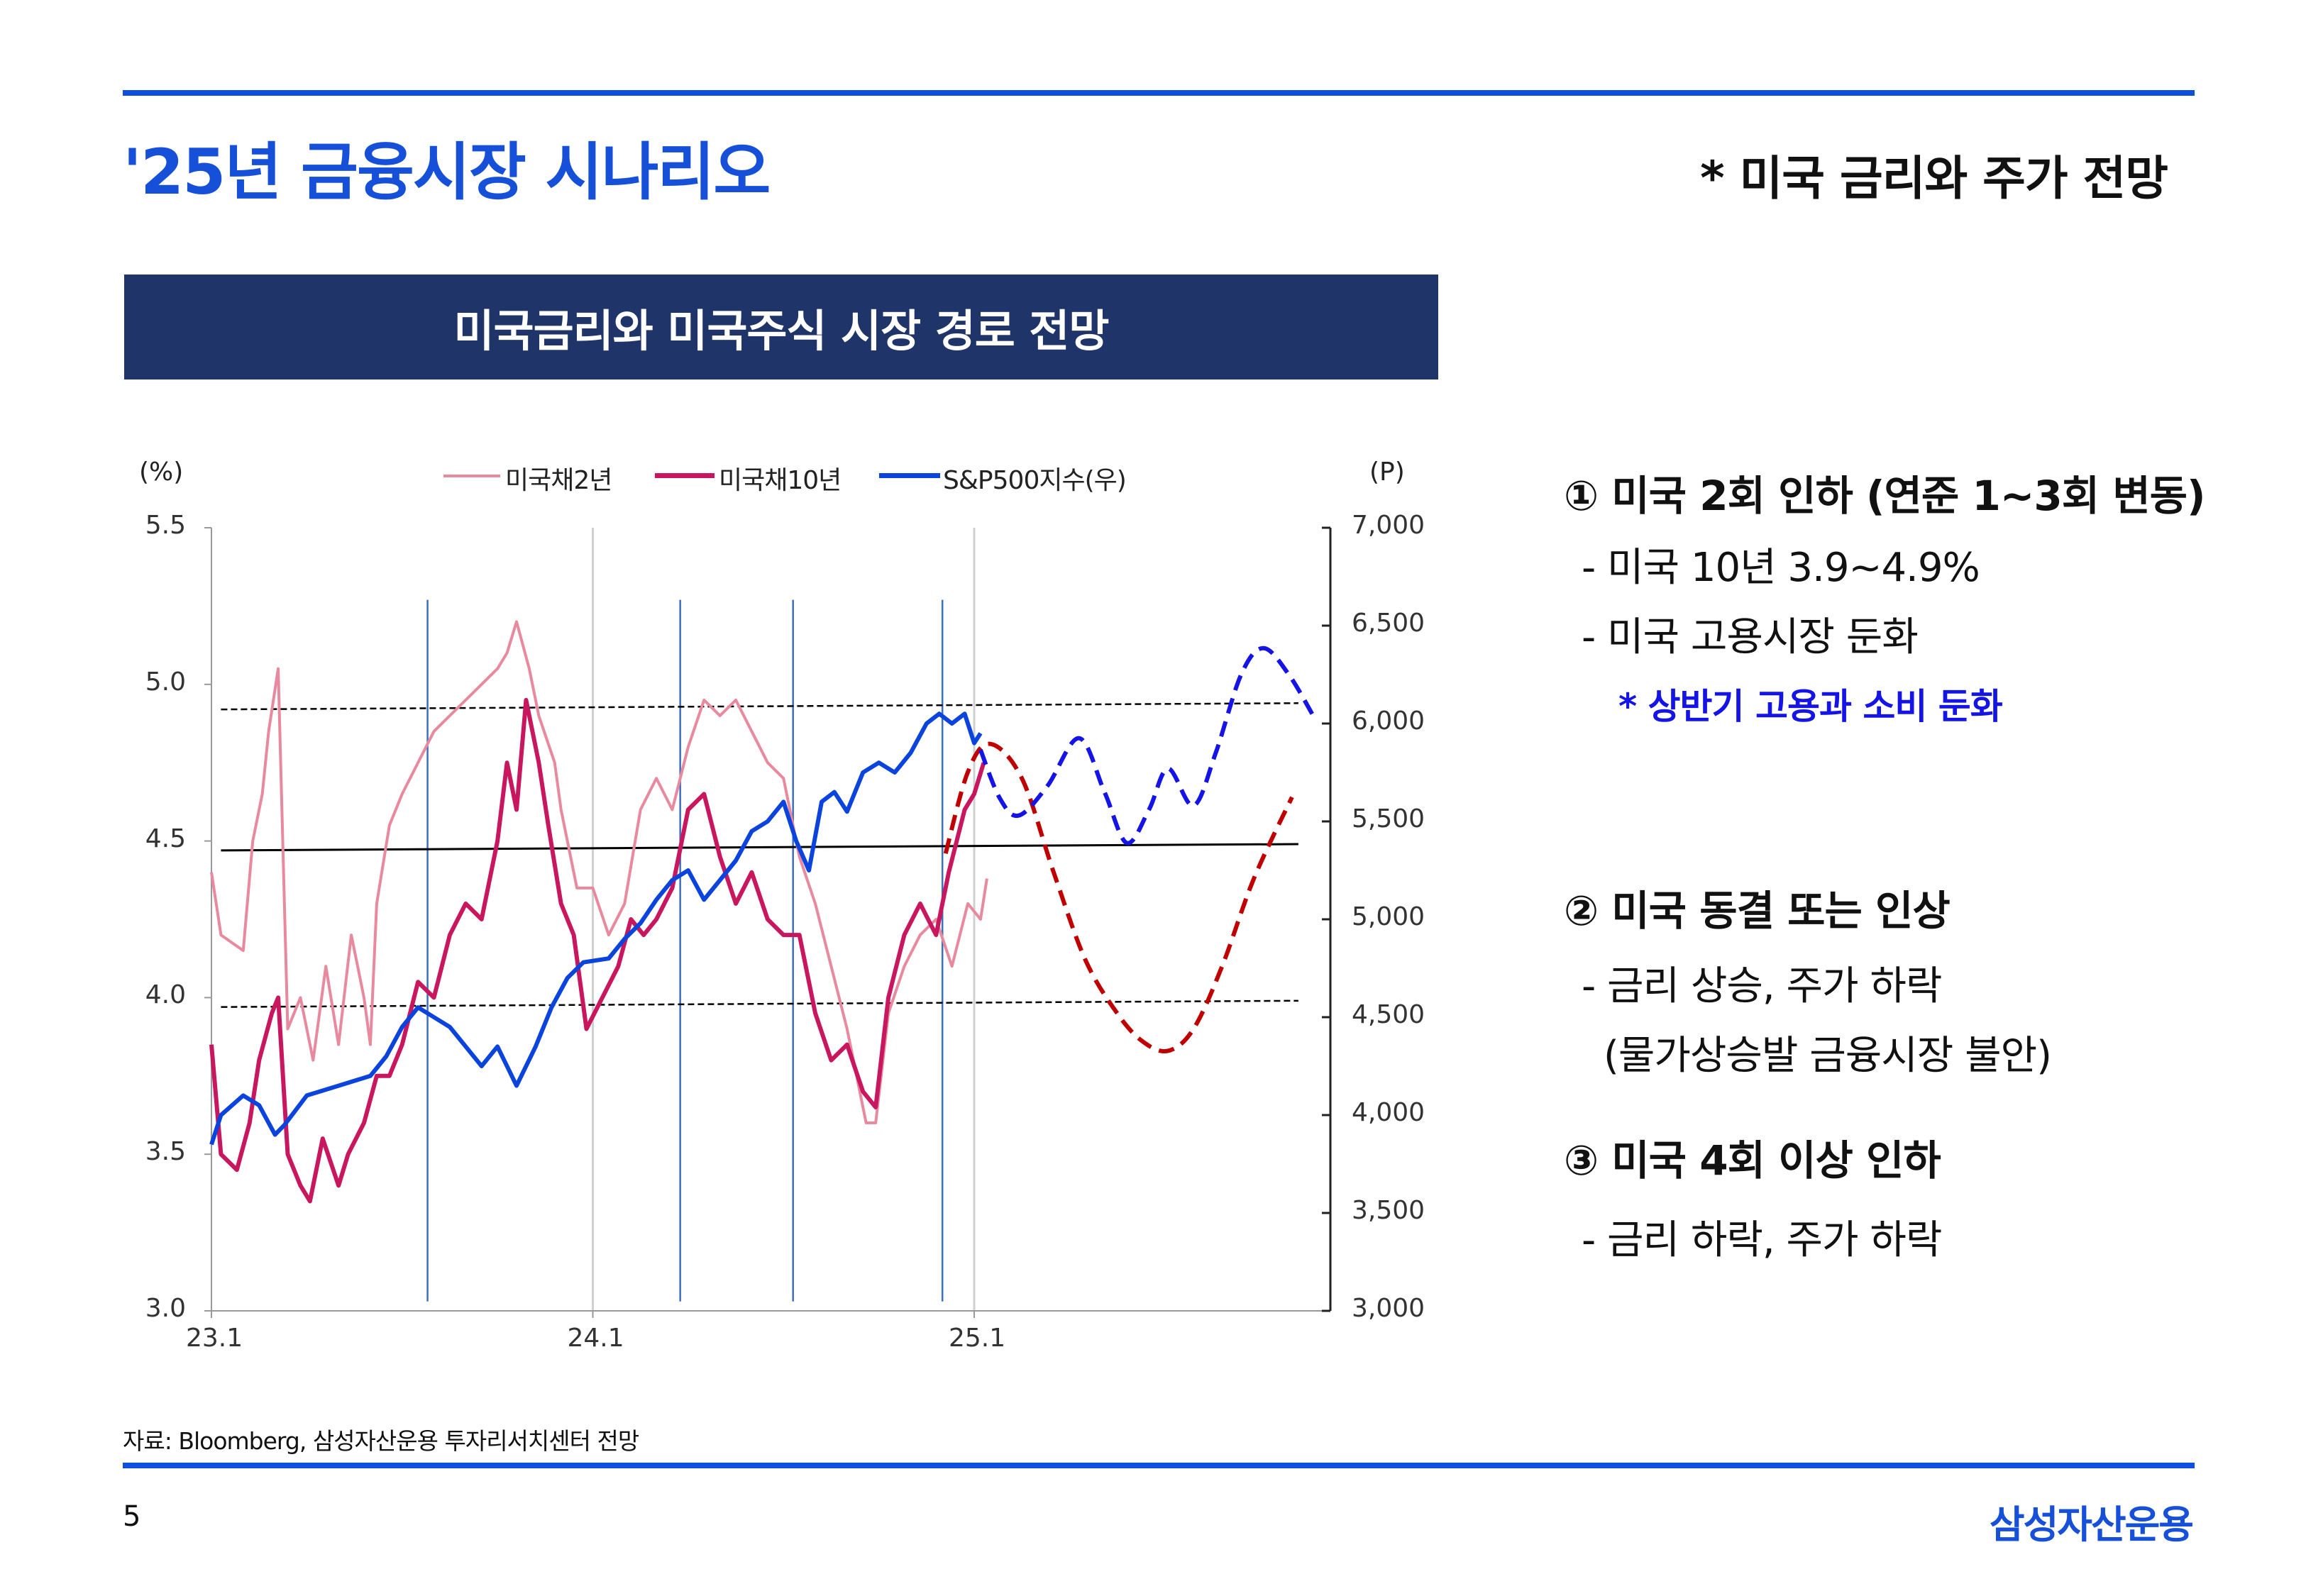 The height and width of the screenshot is (1596, 2306). Describe the element at coordinates (1810, 707) in the screenshot. I see `scenario-1-note: * 상반기 고용과 소비 둔화` at that location.